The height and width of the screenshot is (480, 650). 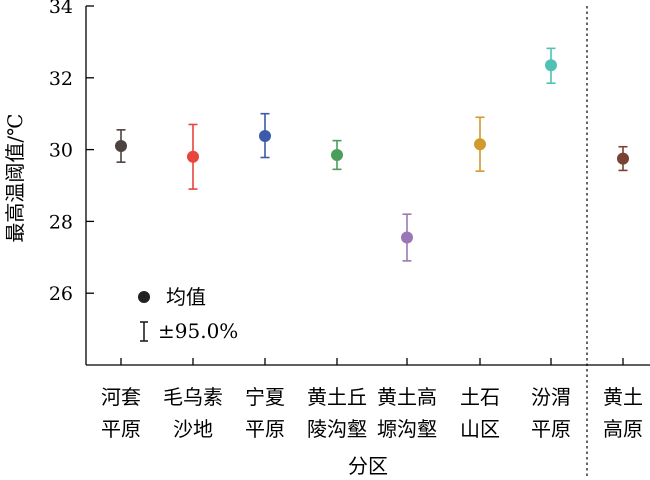 What do you see at coordinates (623, 397) in the screenshot?
I see `x-category-label-line1: 黄土` at bounding box center [623, 397].